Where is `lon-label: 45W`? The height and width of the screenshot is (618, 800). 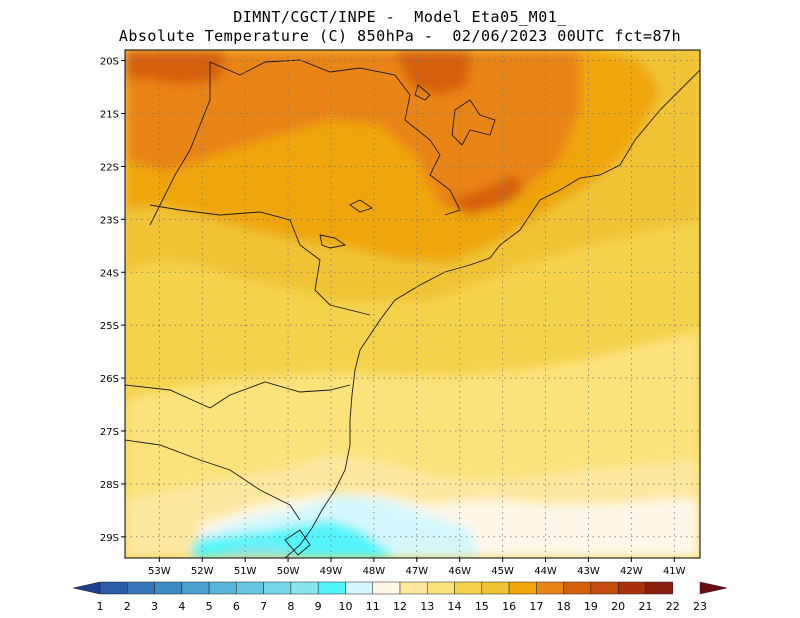 lon-label: 45W is located at coordinates (502, 571).